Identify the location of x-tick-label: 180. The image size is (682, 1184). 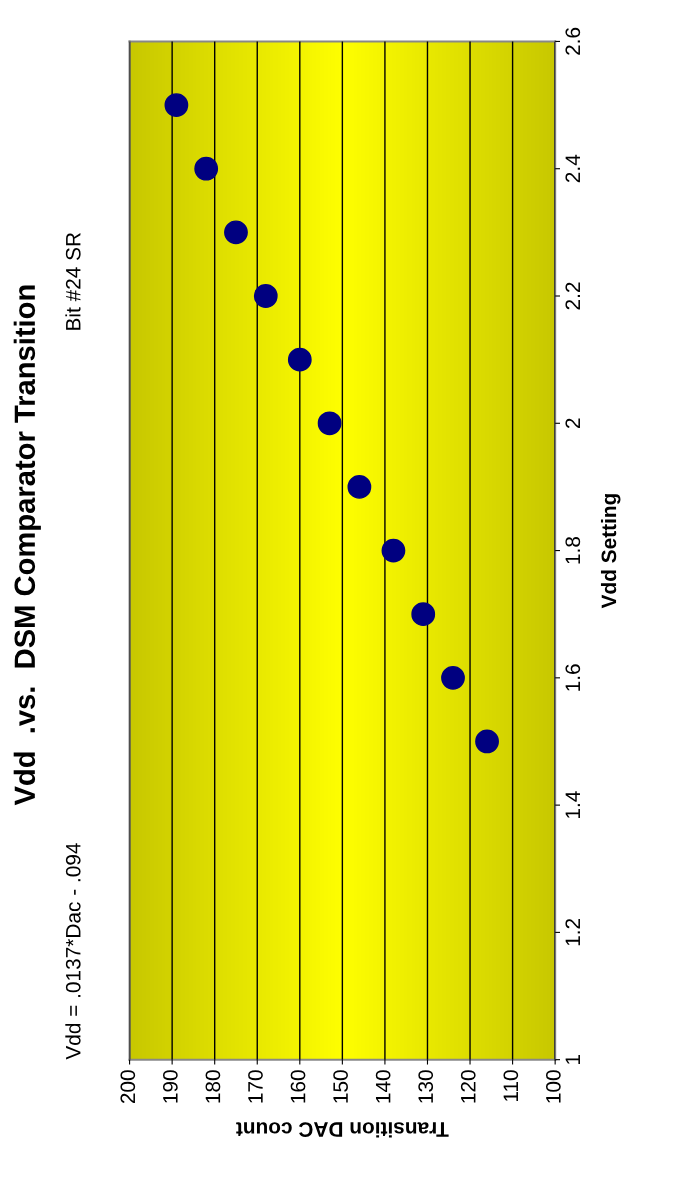
(213, 1086).